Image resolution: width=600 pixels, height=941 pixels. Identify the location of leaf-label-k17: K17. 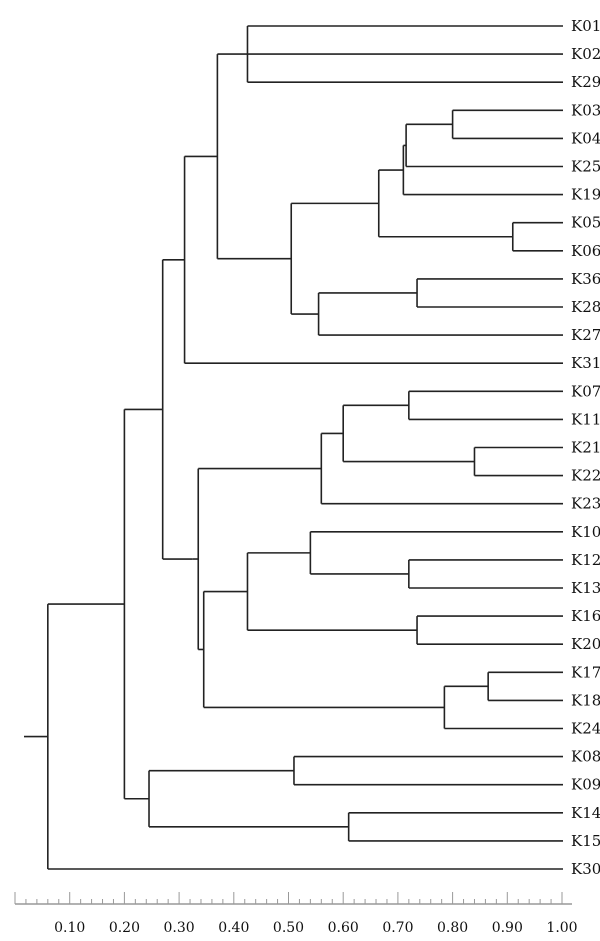
(585, 672).